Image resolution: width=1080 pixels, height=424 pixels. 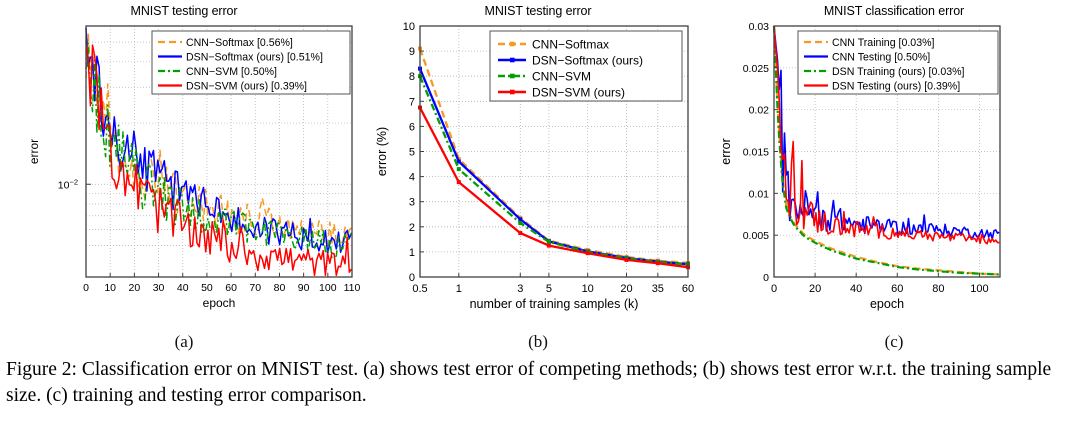 What do you see at coordinates (756, 69) in the screenshot?
I see `ytick-label-5: 0.025` at bounding box center [756, 69].